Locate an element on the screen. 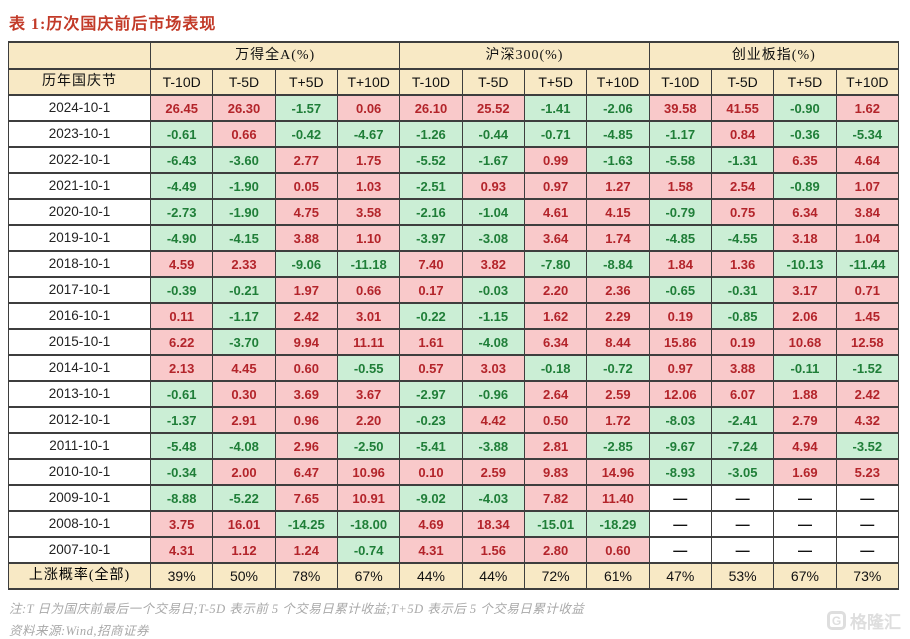 Image resolution: width=910 pixels, height=639 pixels. date-cell: 2022-10-1 is located at coordinates (79, 160).